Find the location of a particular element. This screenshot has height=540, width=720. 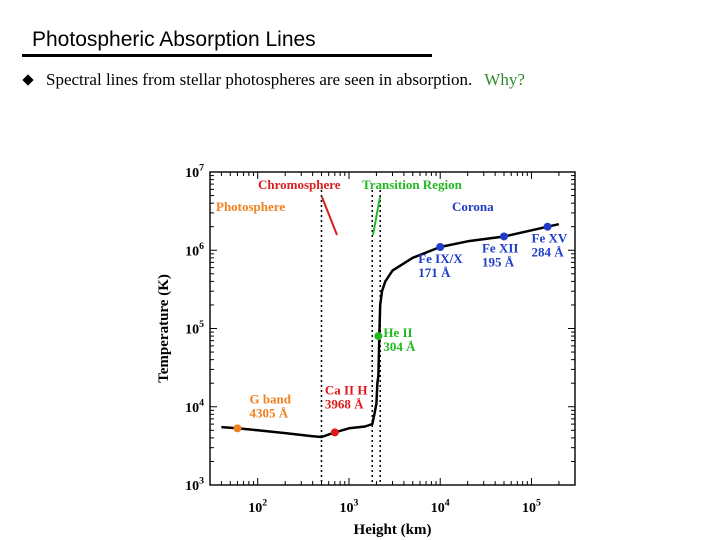

data-point-label: Ca II H is located at coordinates (346, 389).